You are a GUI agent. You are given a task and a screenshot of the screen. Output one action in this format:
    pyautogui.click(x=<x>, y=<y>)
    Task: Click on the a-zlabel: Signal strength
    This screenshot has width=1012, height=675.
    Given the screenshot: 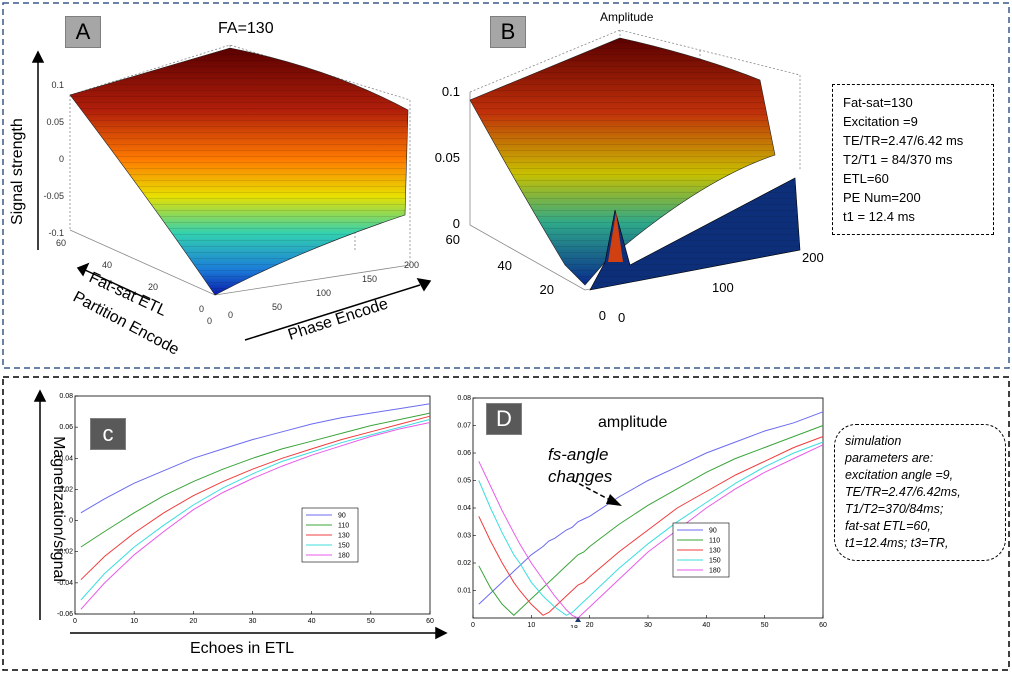 What is the action you would take?
    pyautogui.click(x=17, y=171)
    